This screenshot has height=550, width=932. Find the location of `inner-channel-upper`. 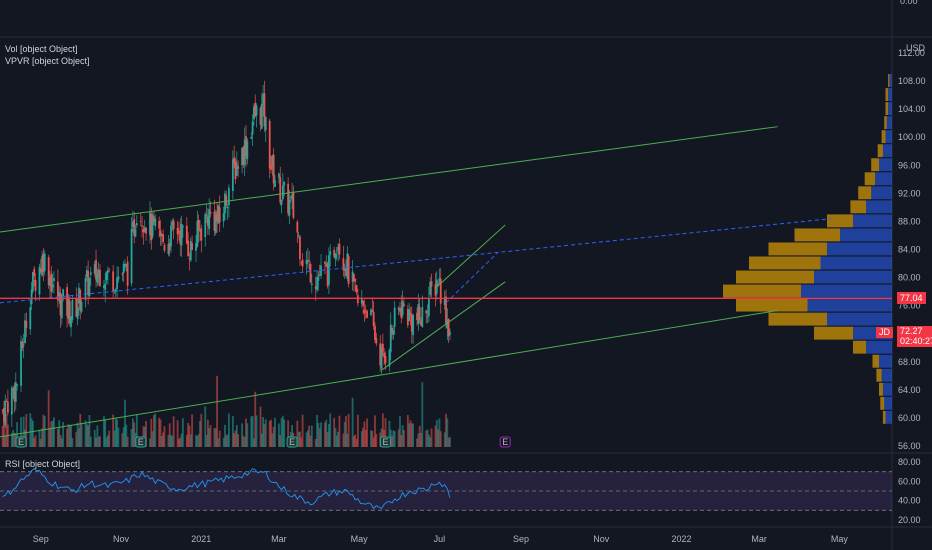

inner-channel-upper is located at coordinates (470, 256).